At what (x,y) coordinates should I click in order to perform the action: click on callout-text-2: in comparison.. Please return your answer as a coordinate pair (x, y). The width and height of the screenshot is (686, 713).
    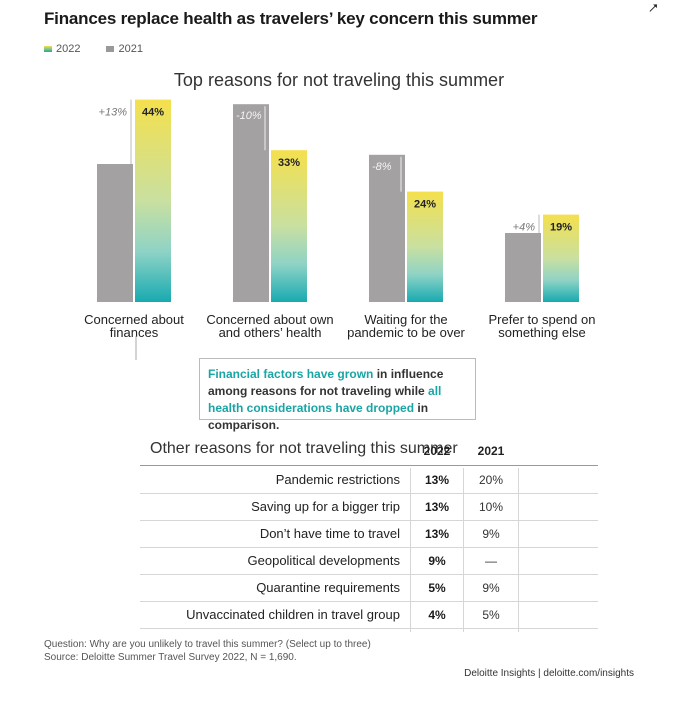
    Looking at the image, I should click on (318, 416).